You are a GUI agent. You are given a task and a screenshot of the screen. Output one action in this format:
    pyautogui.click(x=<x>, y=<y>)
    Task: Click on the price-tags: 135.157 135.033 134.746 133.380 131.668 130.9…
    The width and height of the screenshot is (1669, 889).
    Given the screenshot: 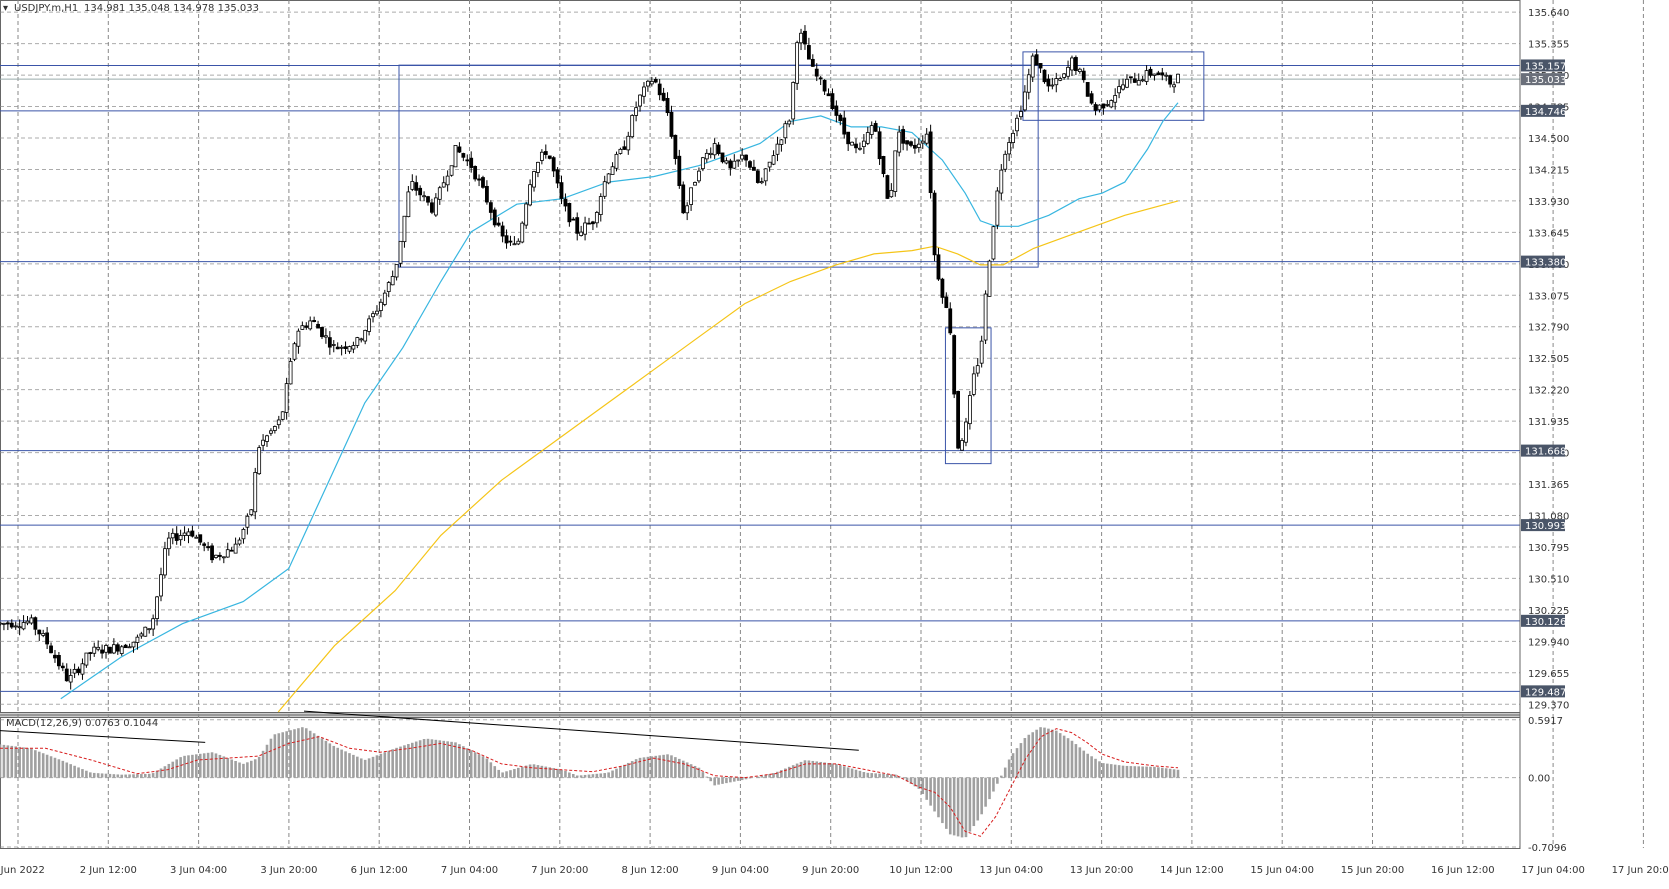 What is the action you would take?
    pyautogui.click(x=1543, y=378)
    